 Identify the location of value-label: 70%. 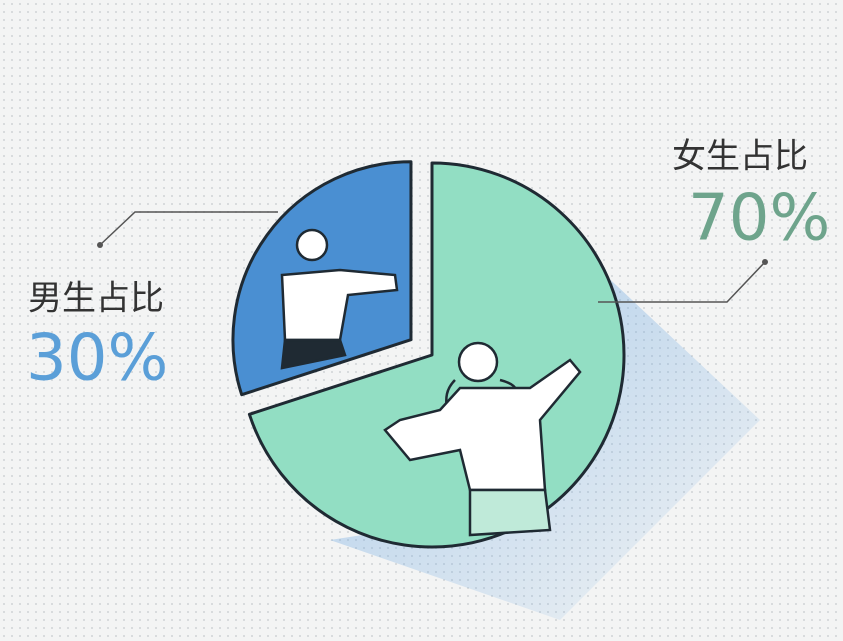
(759, 219).